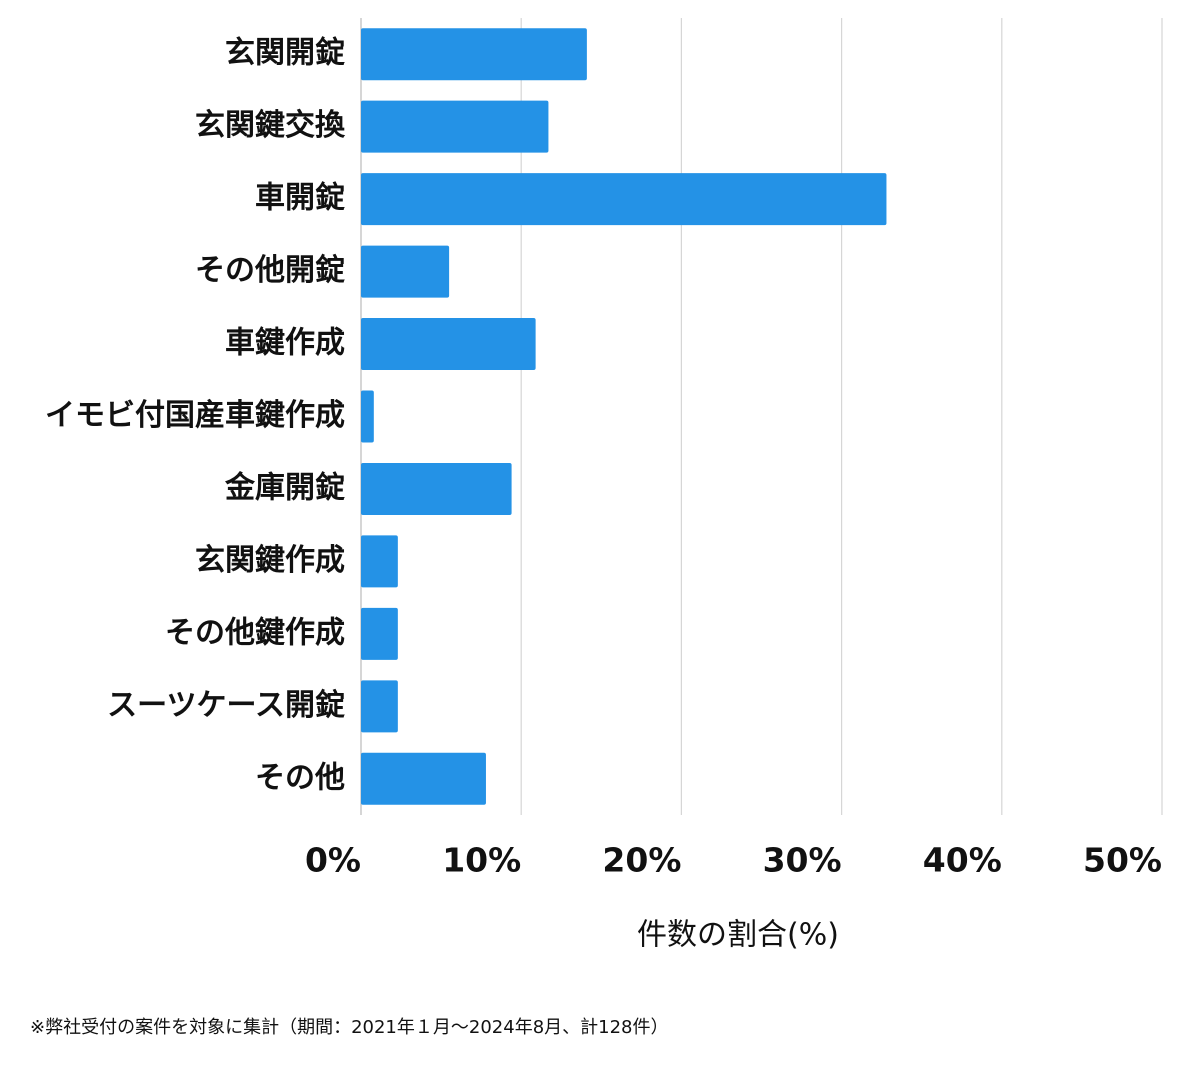 This screenshot has width=1200, height=1069. What do you see at coordinates (349, 1027) in the screenshot?
I see `footnote: ※弊社受付の案件を対象に集計（期間：2021年１月〜2024年8月、計128件）` at bounding box center [349, 1027].